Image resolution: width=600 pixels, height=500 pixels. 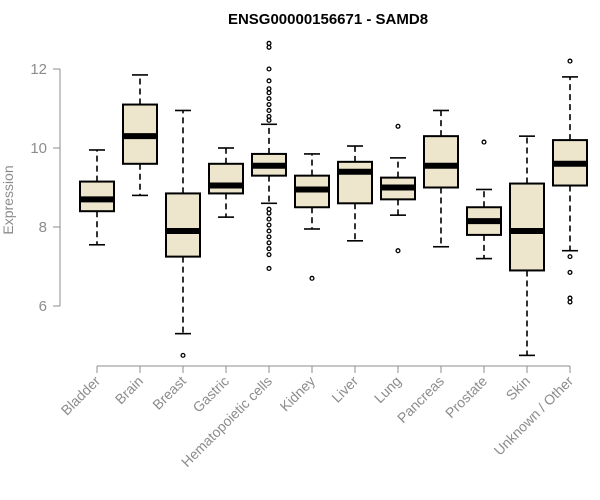 What do you see at coordinates (210, 394) in the screenshot?
I see `x-tick-label: Gastric` at bounding box center [210, 394].